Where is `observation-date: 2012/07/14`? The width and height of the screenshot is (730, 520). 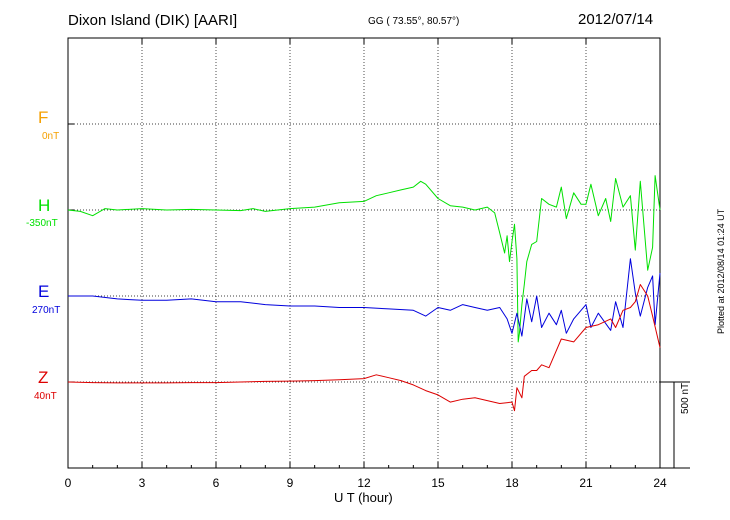
observation-date: 2012/07/14 is located at coordinates (616, 19).